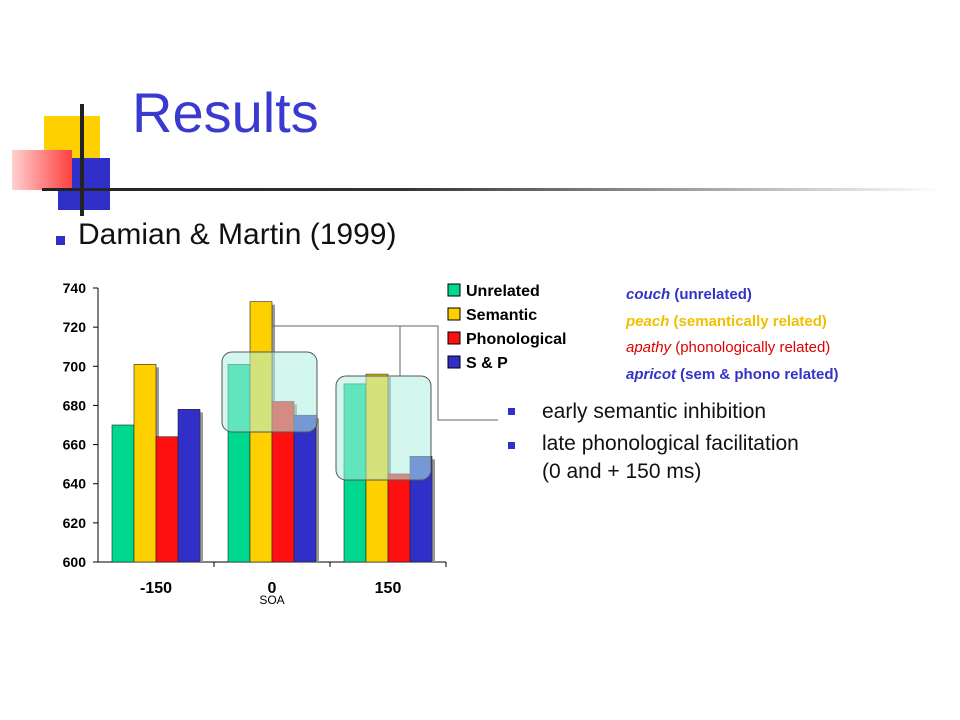 Image resolution: width=960 pixels, height=720 pixels. I want to click on bullet-text: early semantic inhibition, so click(654, 411).